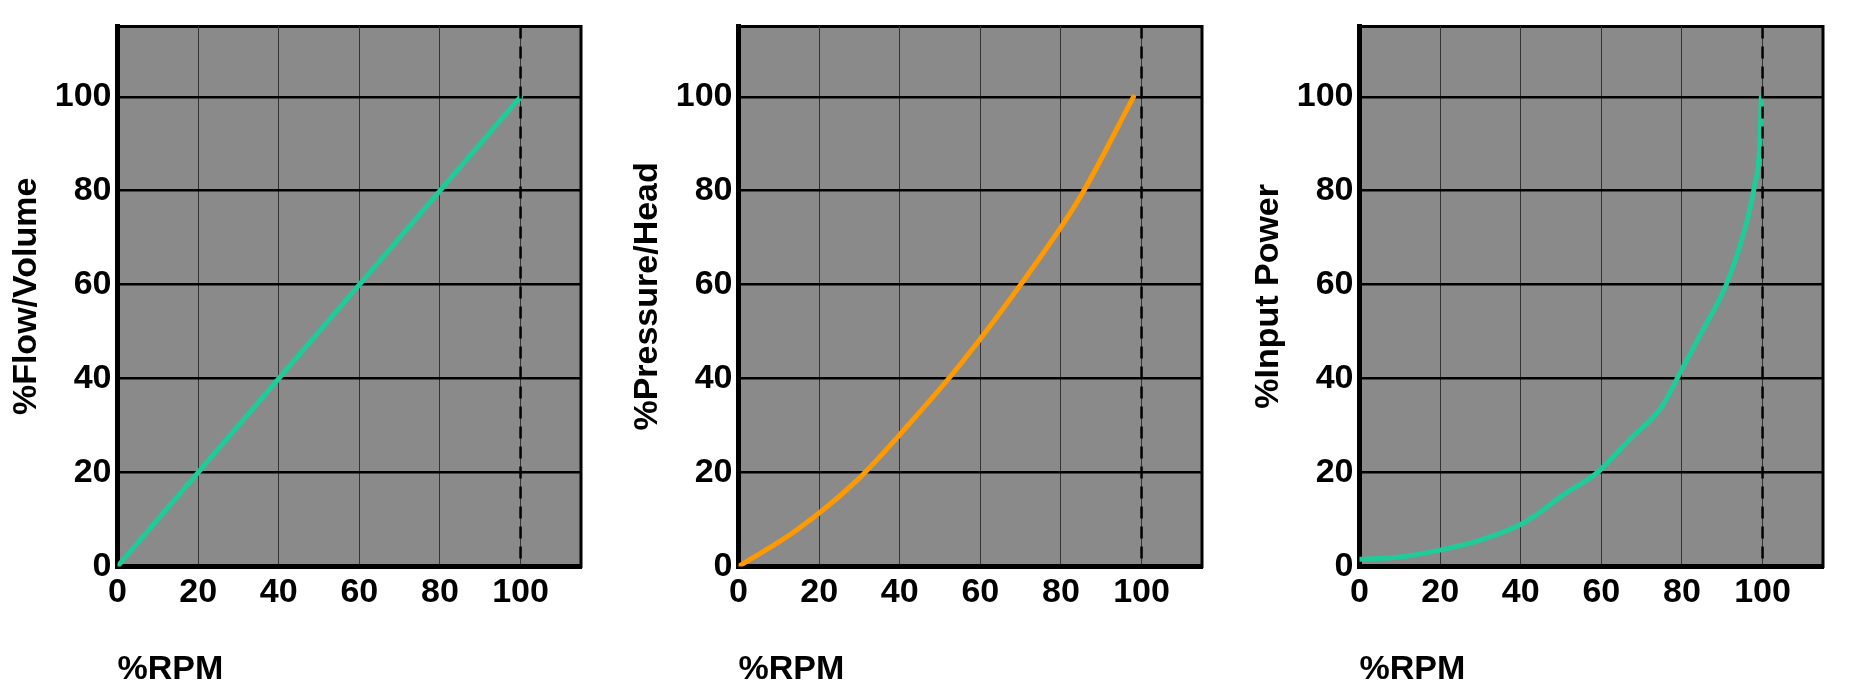  I want to click on y-axis-title: %Flow/Volume, so click(23, 296).